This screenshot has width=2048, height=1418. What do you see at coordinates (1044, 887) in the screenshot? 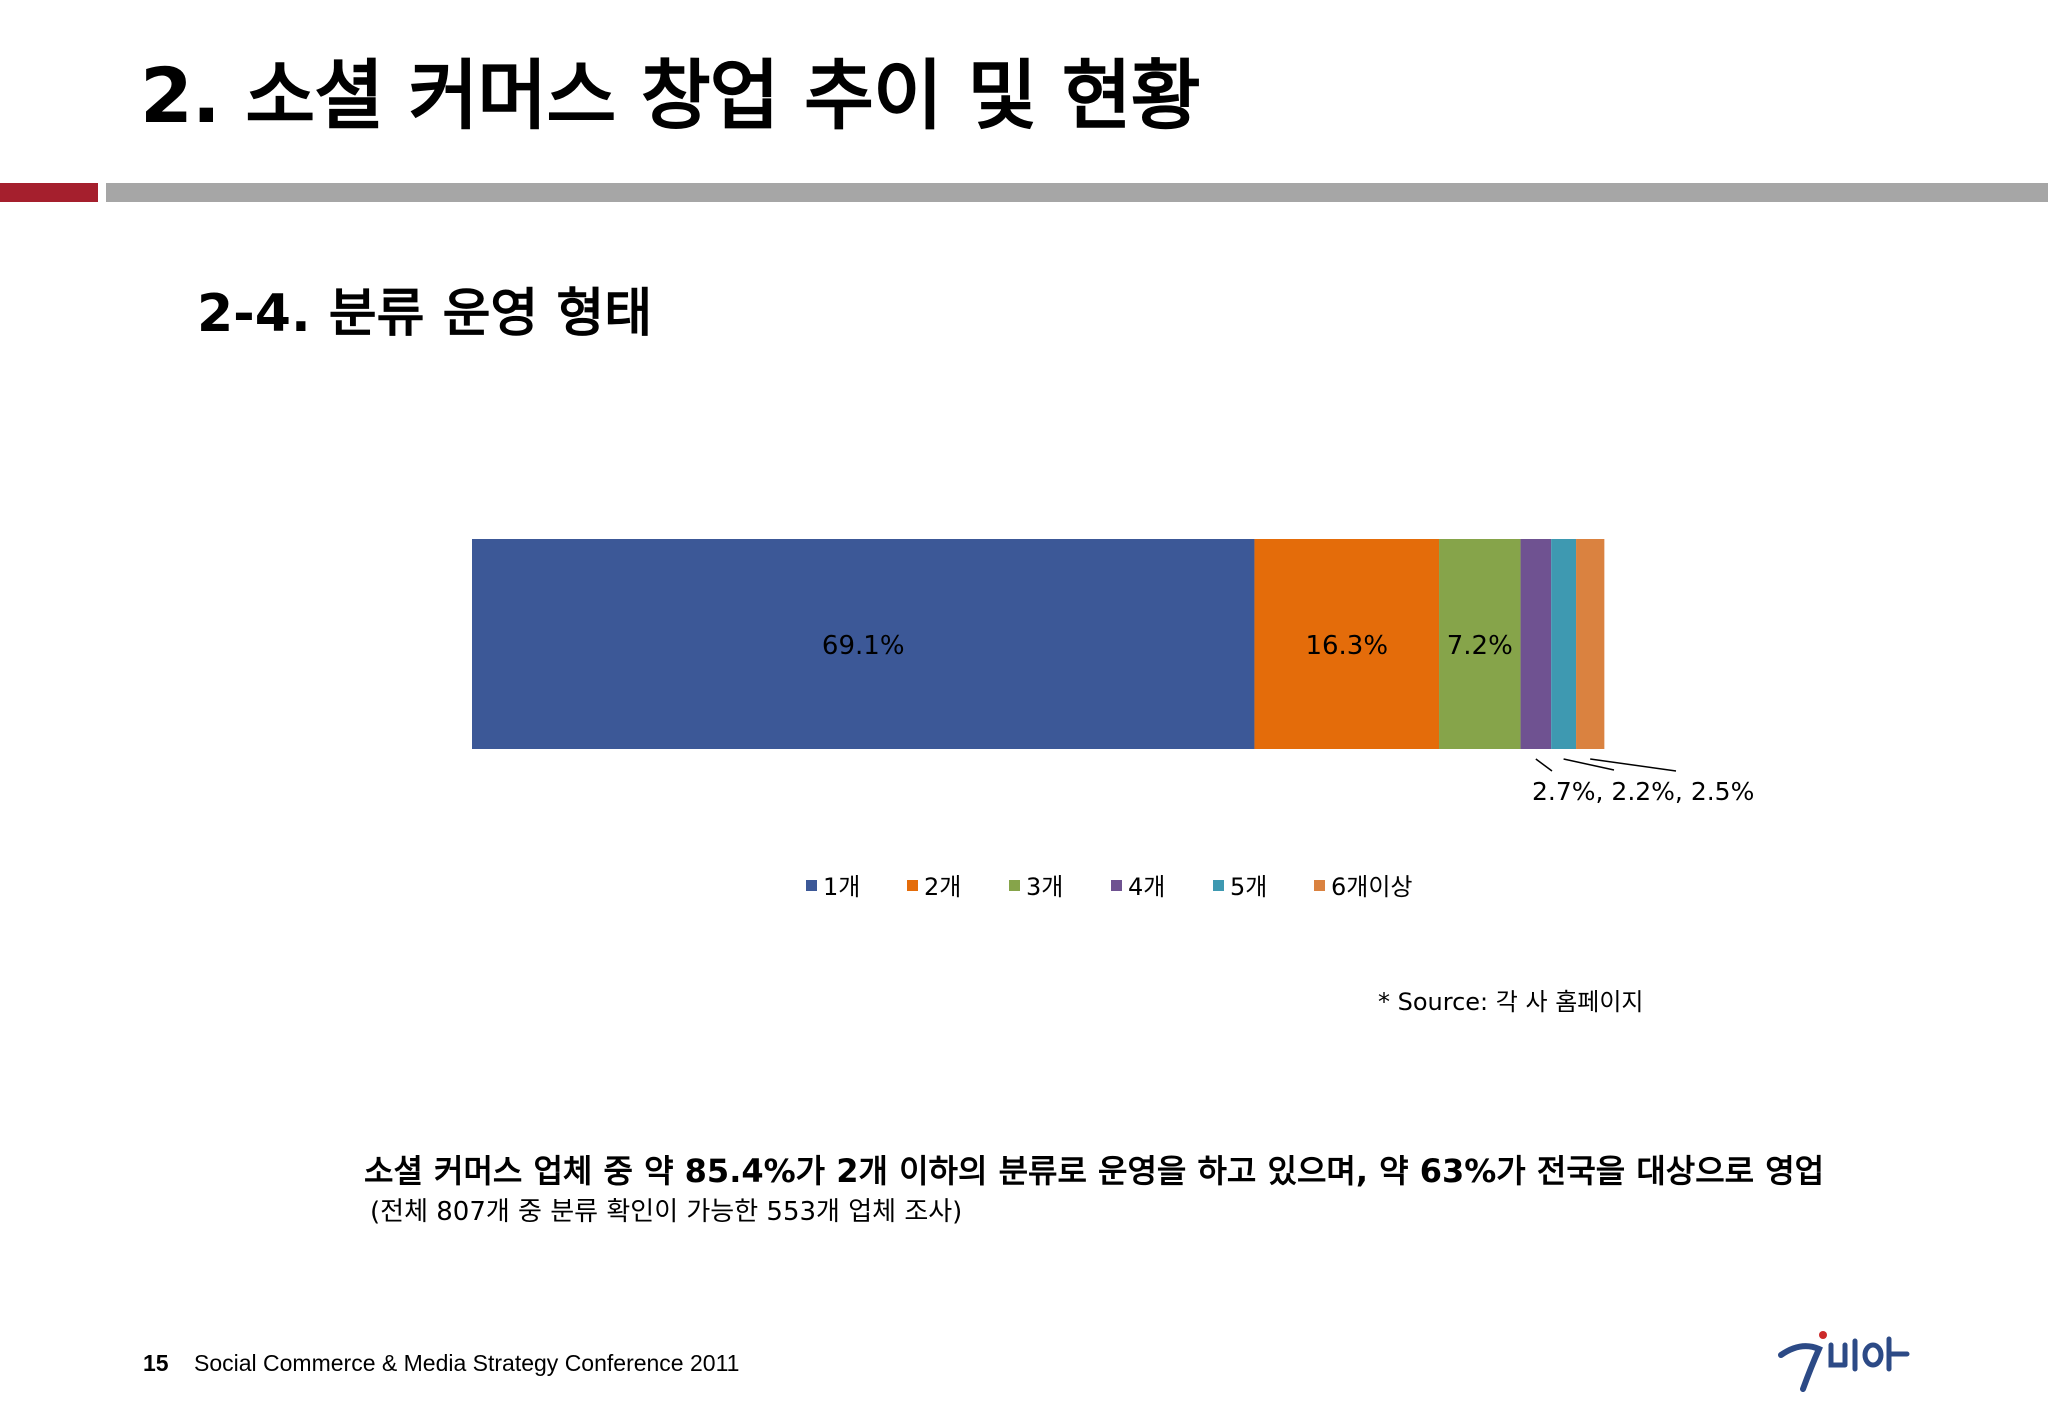
I see `legend-label-3: 3개` at bounding box center [1044, 887].